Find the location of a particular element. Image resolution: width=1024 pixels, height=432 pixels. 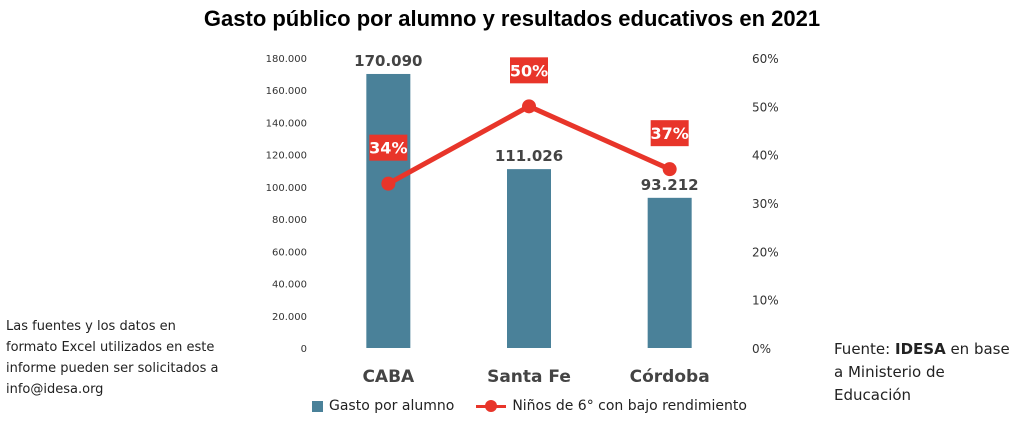

right-tick-label: 20% is located at coordinates (765, 252).